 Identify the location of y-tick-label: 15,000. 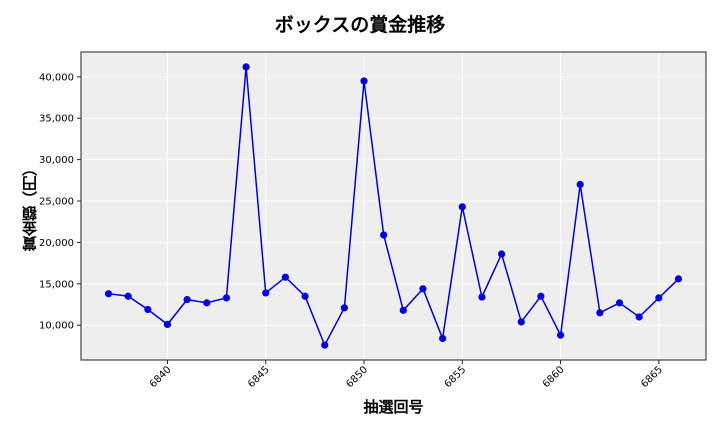
(56, 284).